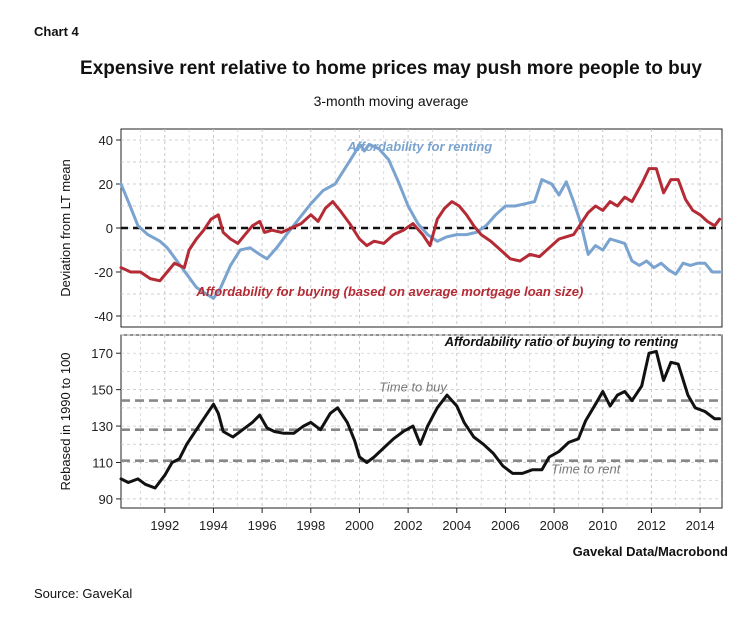 The width and height of the screenshot is (750, 628). Describe the element at coordinates (700, 525) in the screenshot. I see `x-tick-label: 2014` at that location.